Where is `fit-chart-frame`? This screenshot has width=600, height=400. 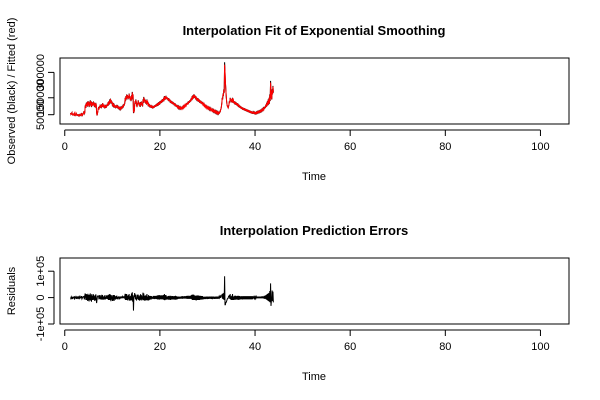
fit-chart-frame is located at coordinates (314, 91).